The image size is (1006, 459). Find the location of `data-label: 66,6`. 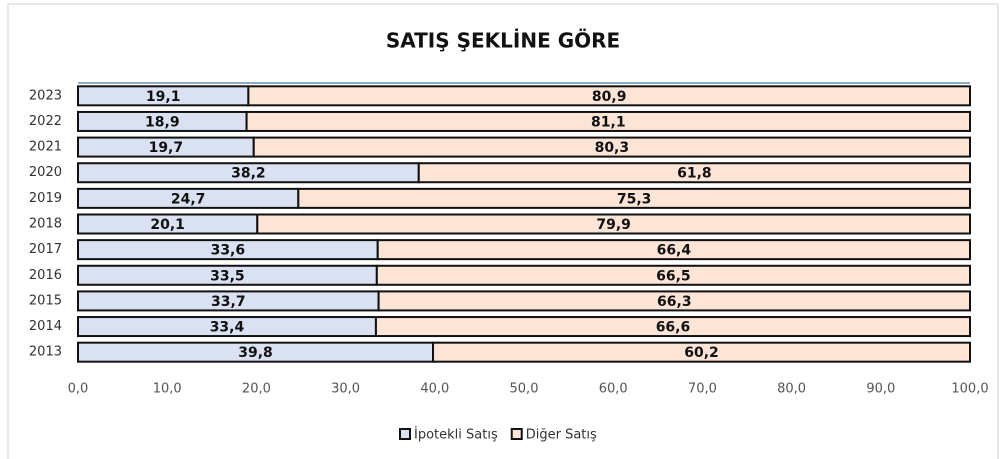

data-label: 66,6 is located at coordinates (673, 328).